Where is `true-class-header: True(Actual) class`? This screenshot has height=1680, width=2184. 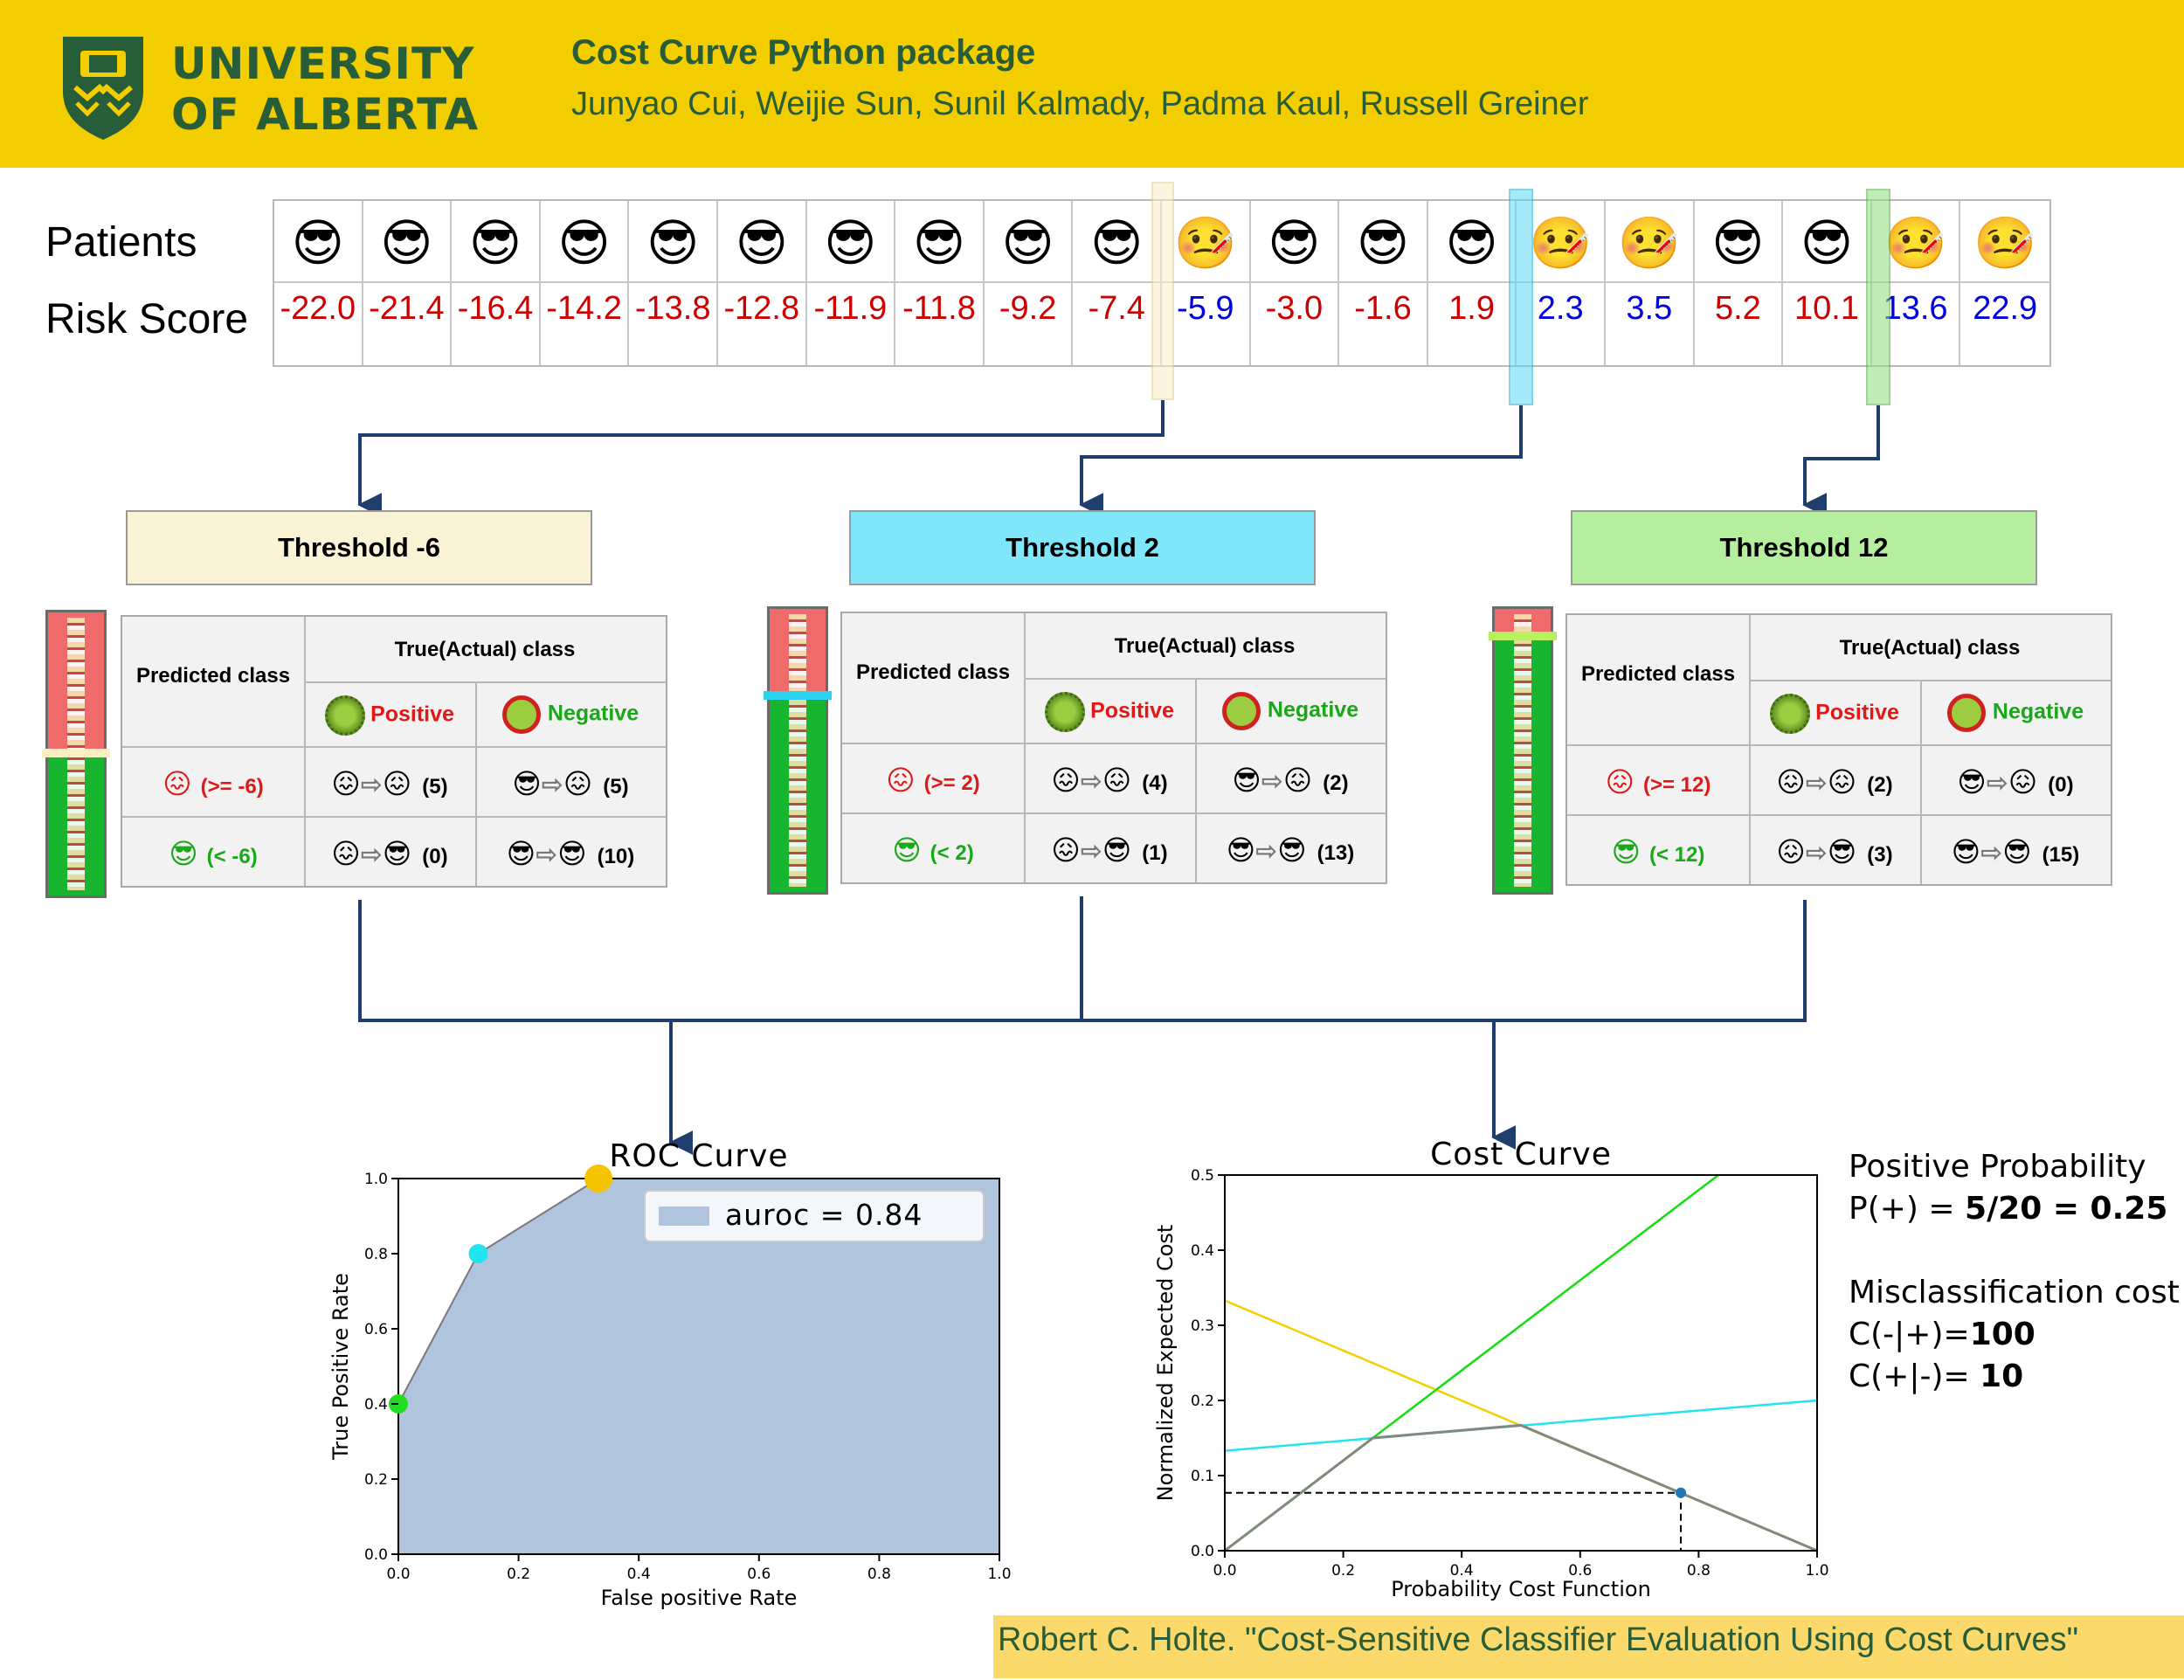 true-class-header: True(Actual) class is located at coordinates (485, 649).